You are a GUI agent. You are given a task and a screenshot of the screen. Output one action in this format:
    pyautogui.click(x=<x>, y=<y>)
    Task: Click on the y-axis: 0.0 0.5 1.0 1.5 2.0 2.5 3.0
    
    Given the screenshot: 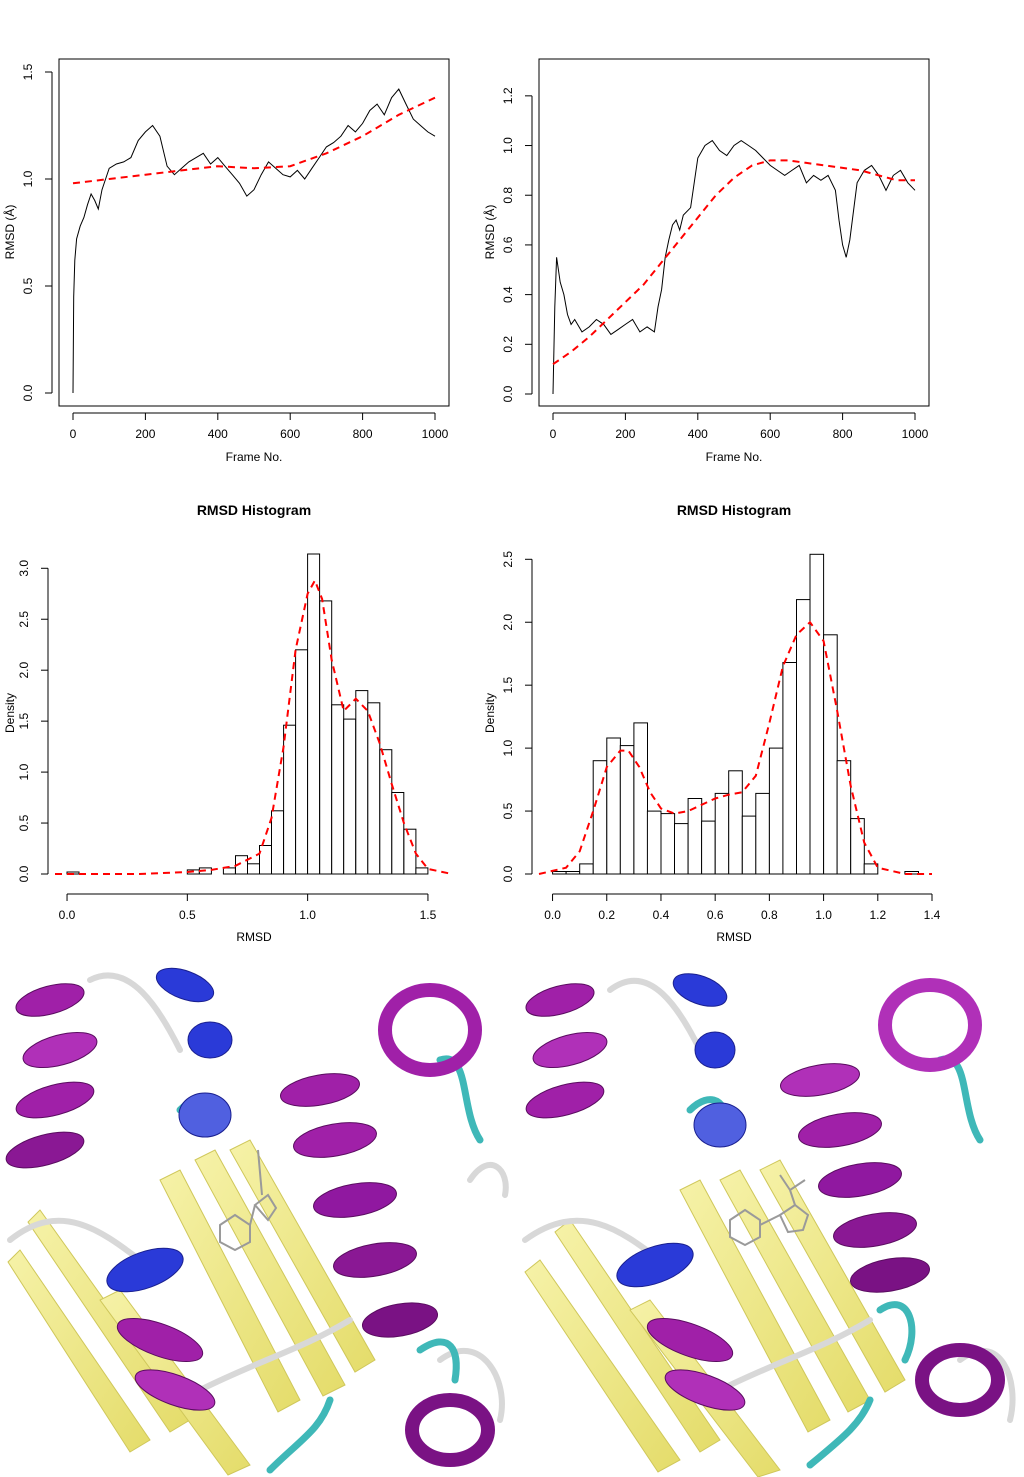 What is the action you would take?
    pyautogui.click(x=33, y=721)
    